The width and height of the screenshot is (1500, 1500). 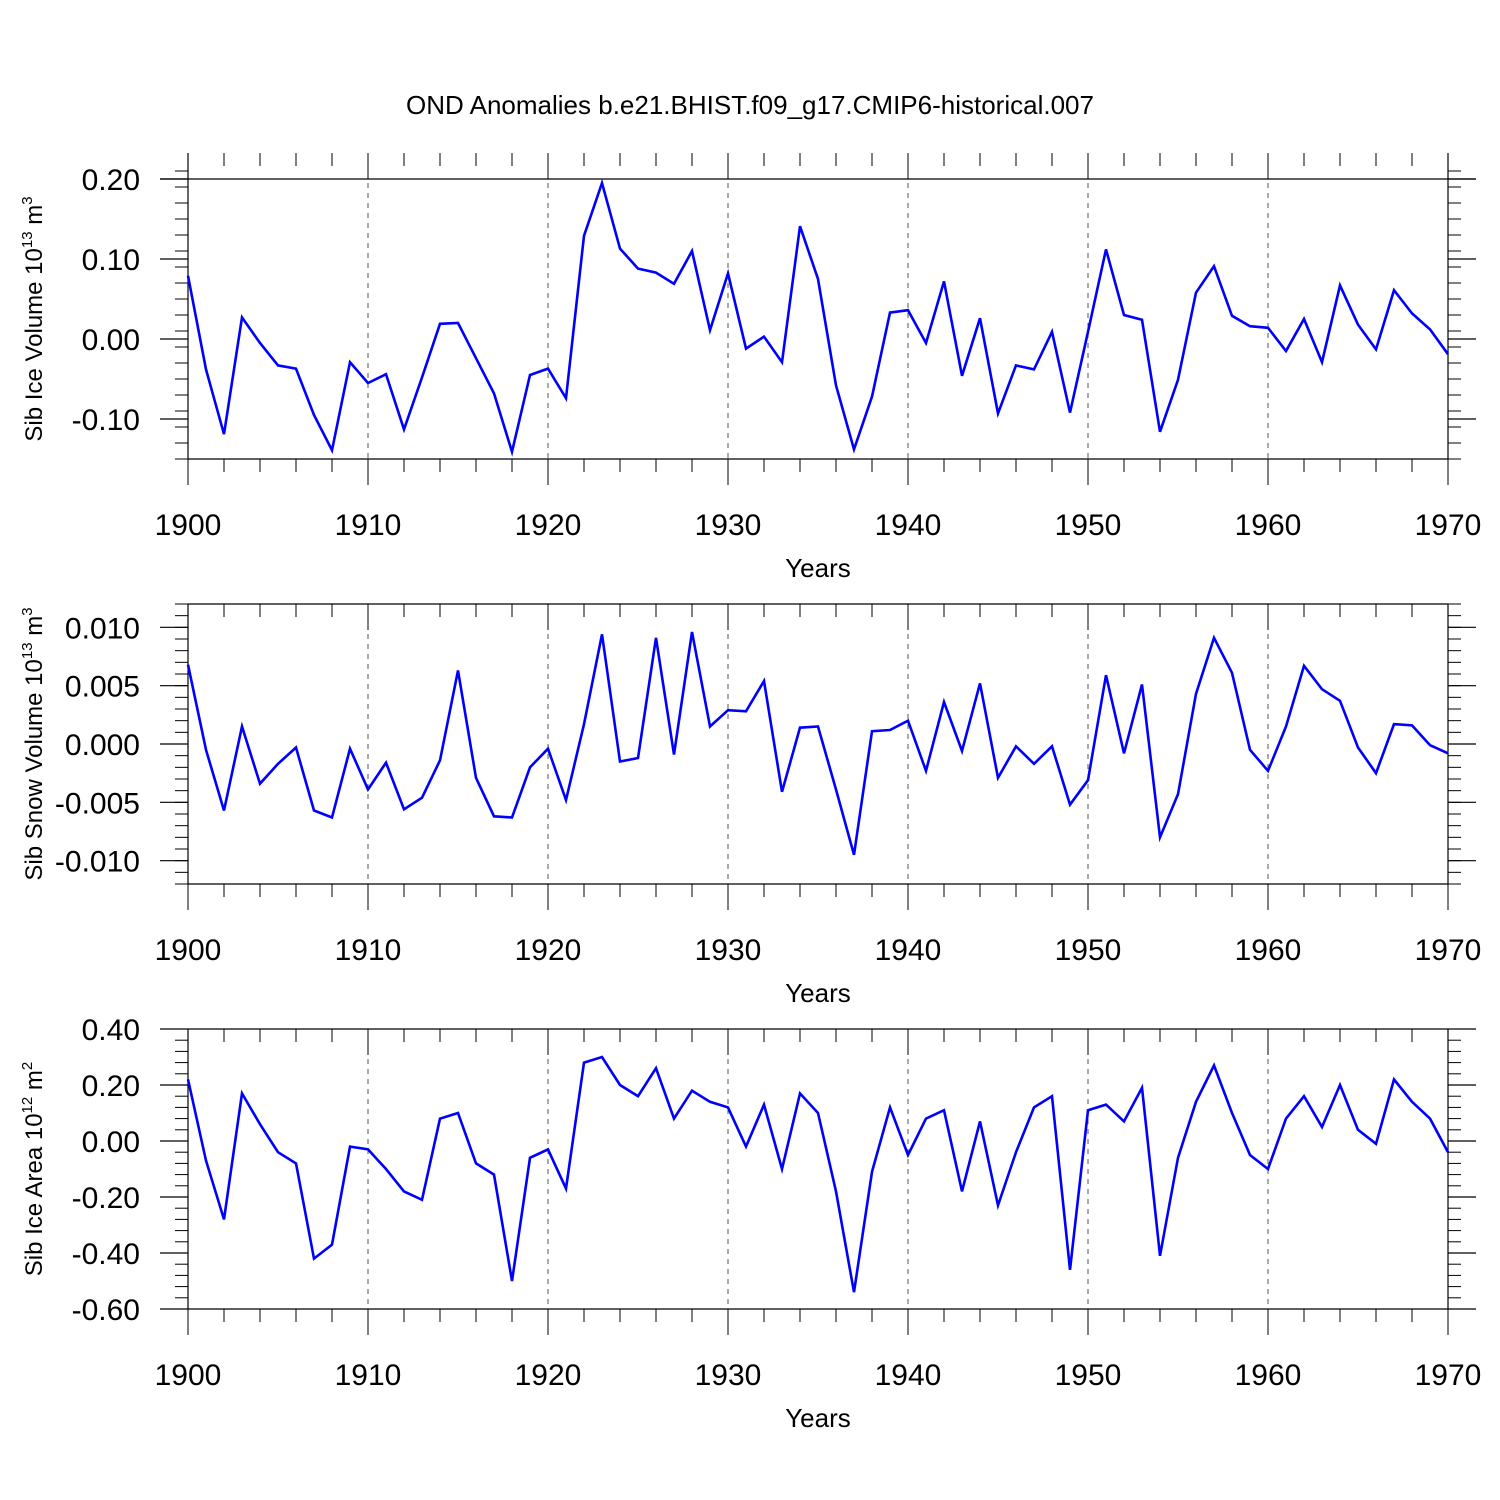 What do you see at coordinates (102, 628) in the screenshot?
I see `y-tick-label: 0.010` at bounding box center [102, 628].